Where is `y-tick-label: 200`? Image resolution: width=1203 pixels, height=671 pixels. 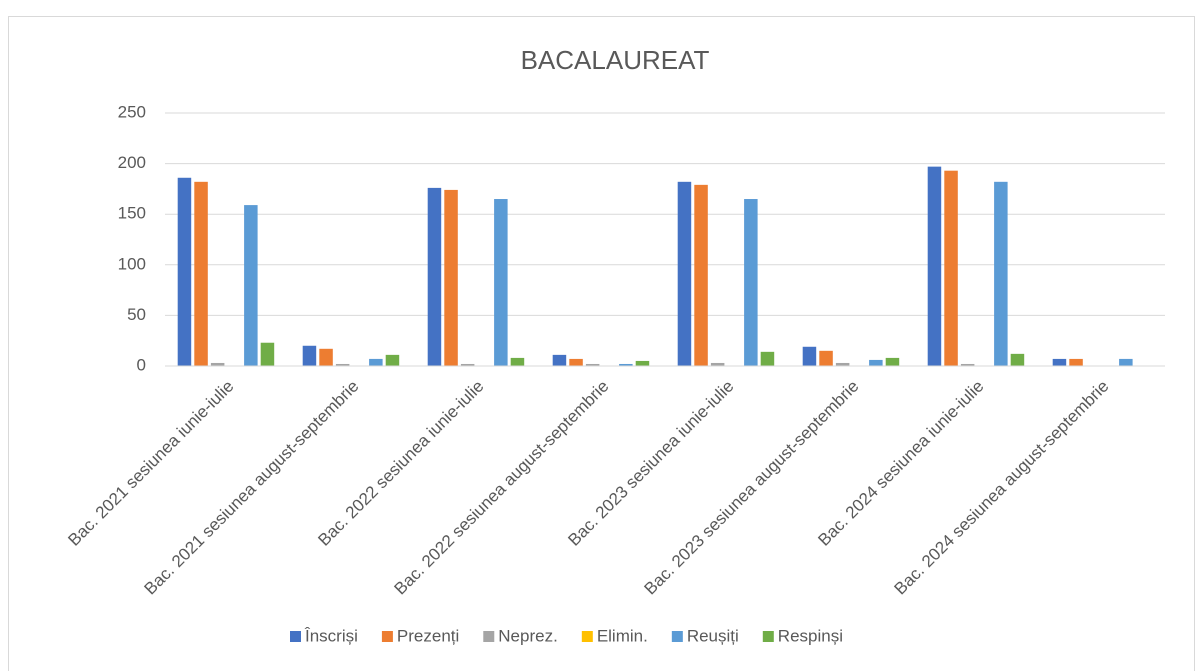
y-tick-label: 200 is located at coordinates (132, 162).